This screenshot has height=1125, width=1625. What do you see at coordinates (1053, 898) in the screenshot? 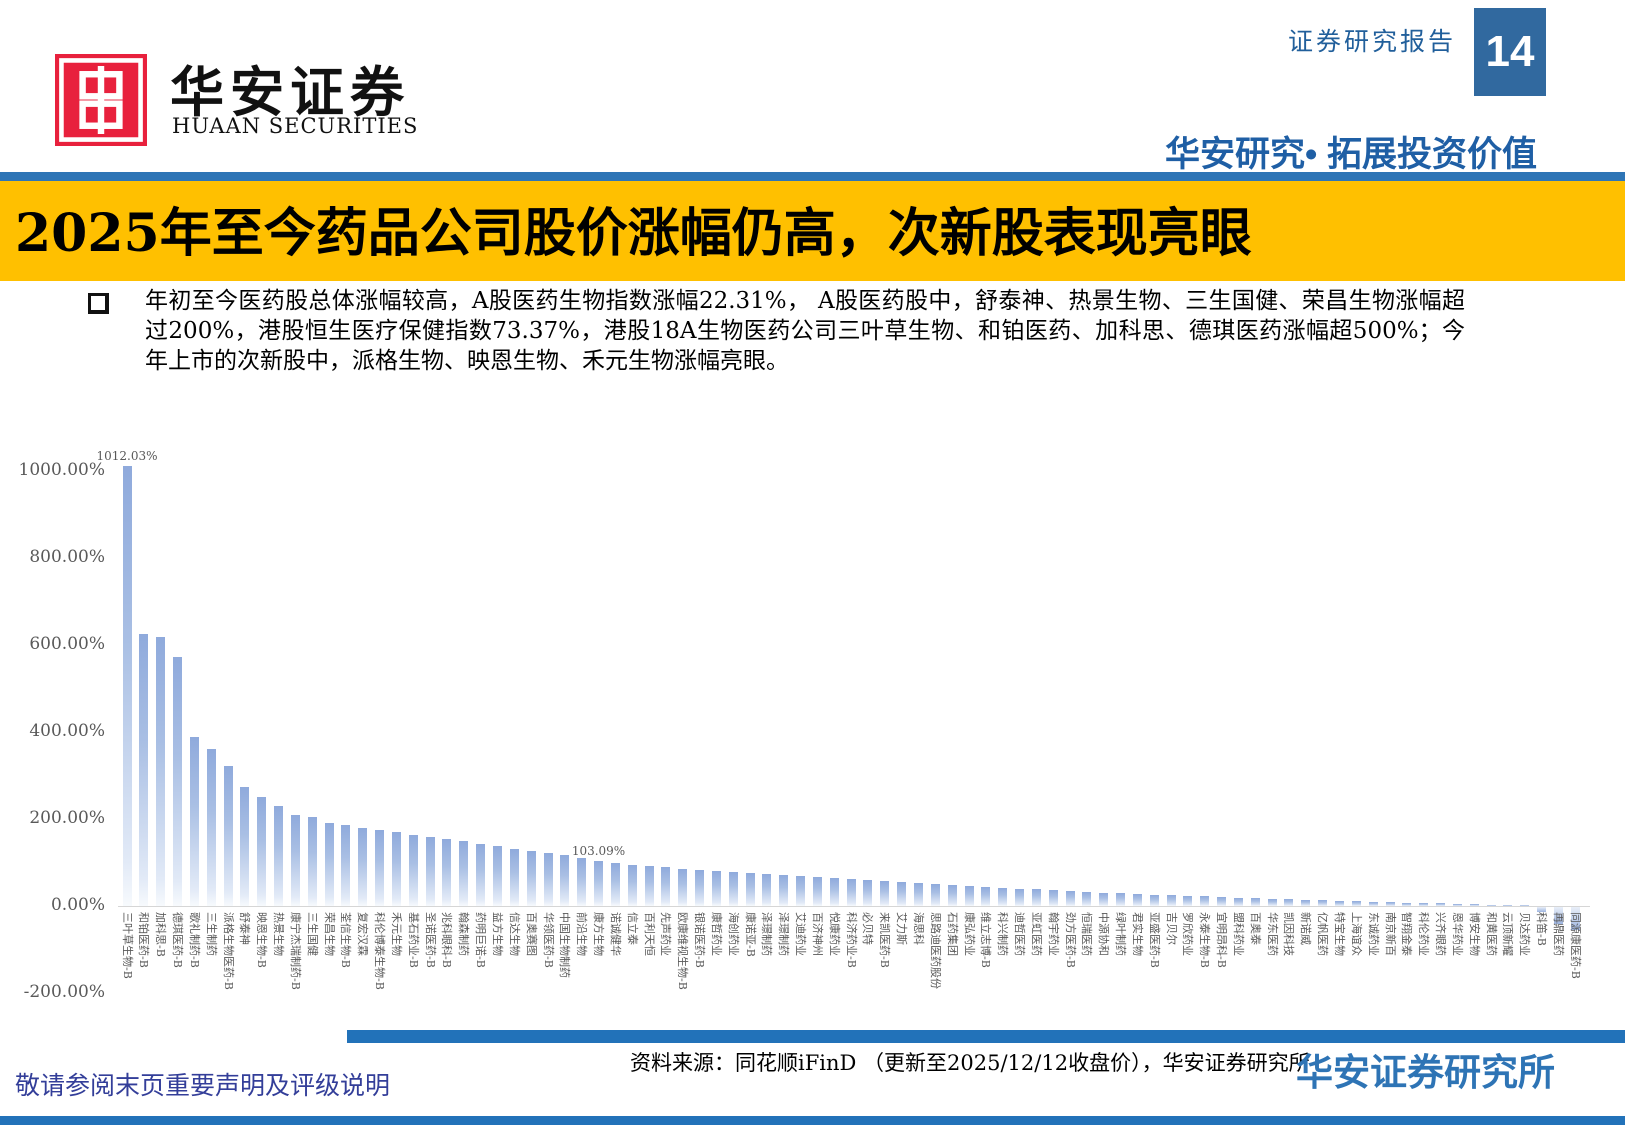
I see `bar-翰宇药业` at bounding box center [1053, 898].